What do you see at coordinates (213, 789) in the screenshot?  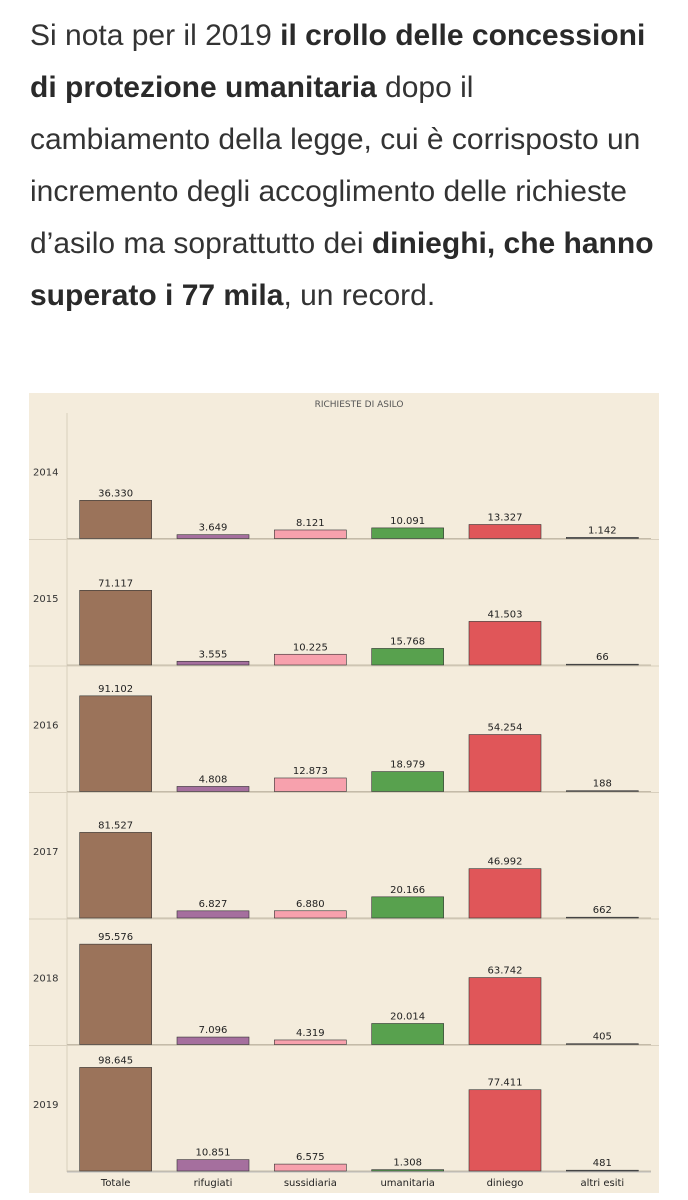 I see `bar-rifugiati-2016` at bounding box center [213, 789].